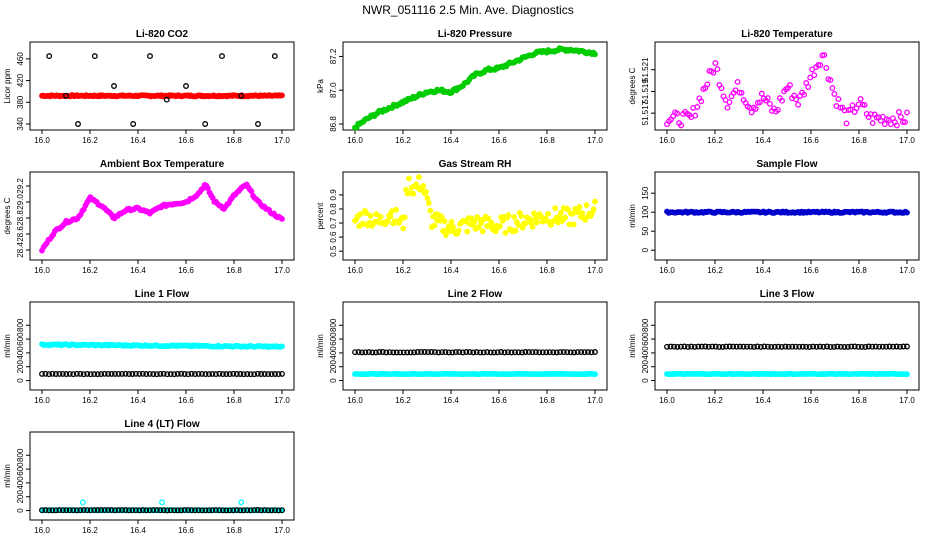  What do you see at coordinates (632, 85) in the screenshot?
I see `y-axis-label: degrees C` at bounding box center [632, 85].